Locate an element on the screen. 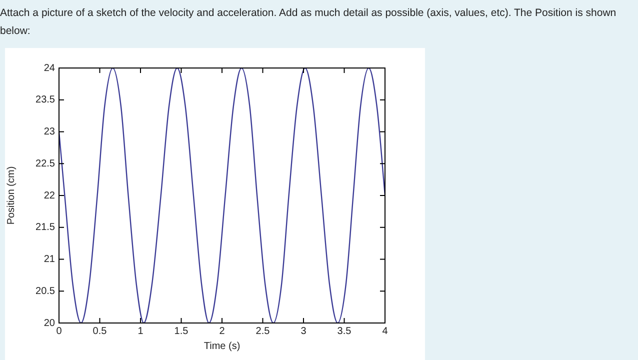  x-tick-label: 2.5 is located at coordinates (263, 331).